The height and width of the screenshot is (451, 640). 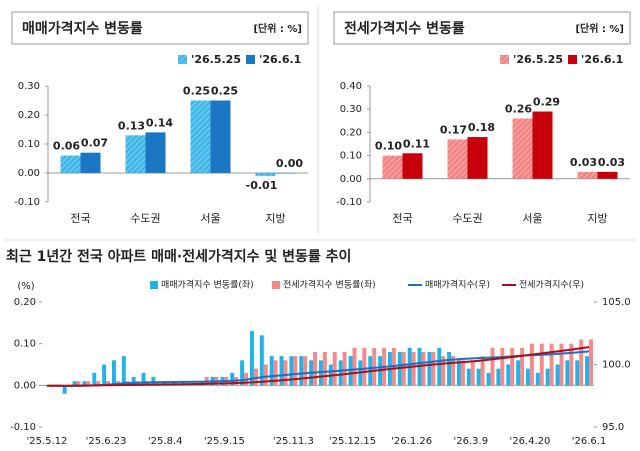 What do you see at coordinates (453, 129) in the screenshot?
I see `value-label: 0.17` at bounding box center [453, 129].